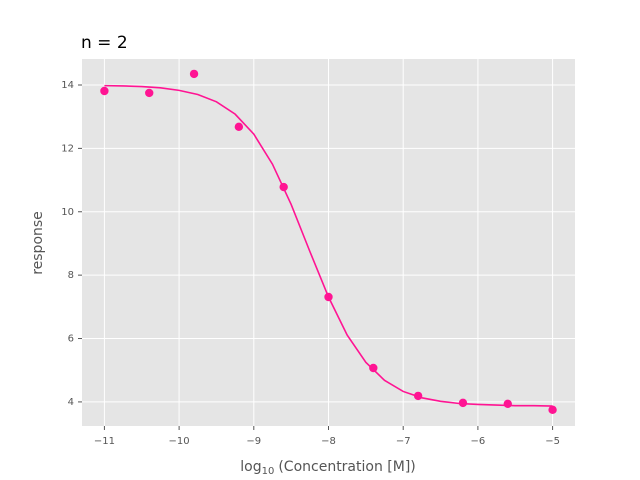 This screenshot has width=640, height=480. Describe the element at coordinates (478, 441) in the screenshot. I see `x-tick-label: −6` at that location.